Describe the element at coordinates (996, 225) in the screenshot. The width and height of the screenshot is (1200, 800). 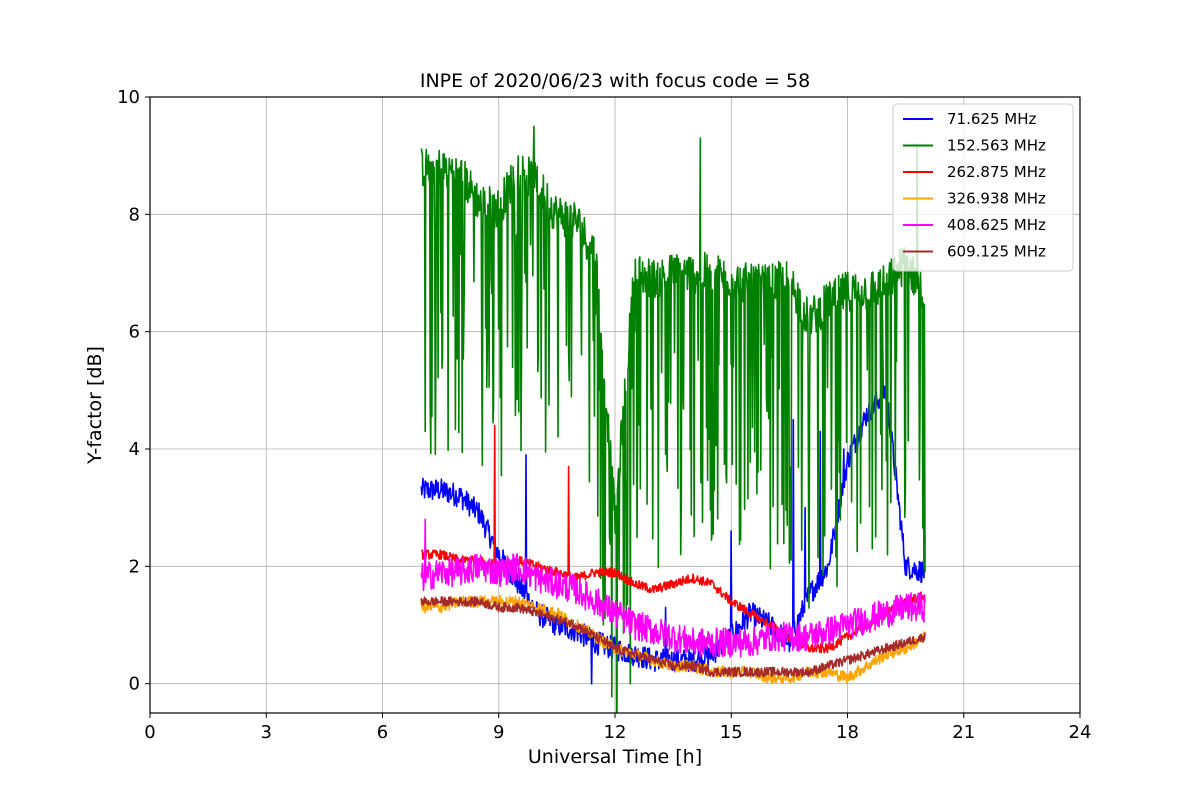
I see `legend-label: 408.625 MHz` at that location.